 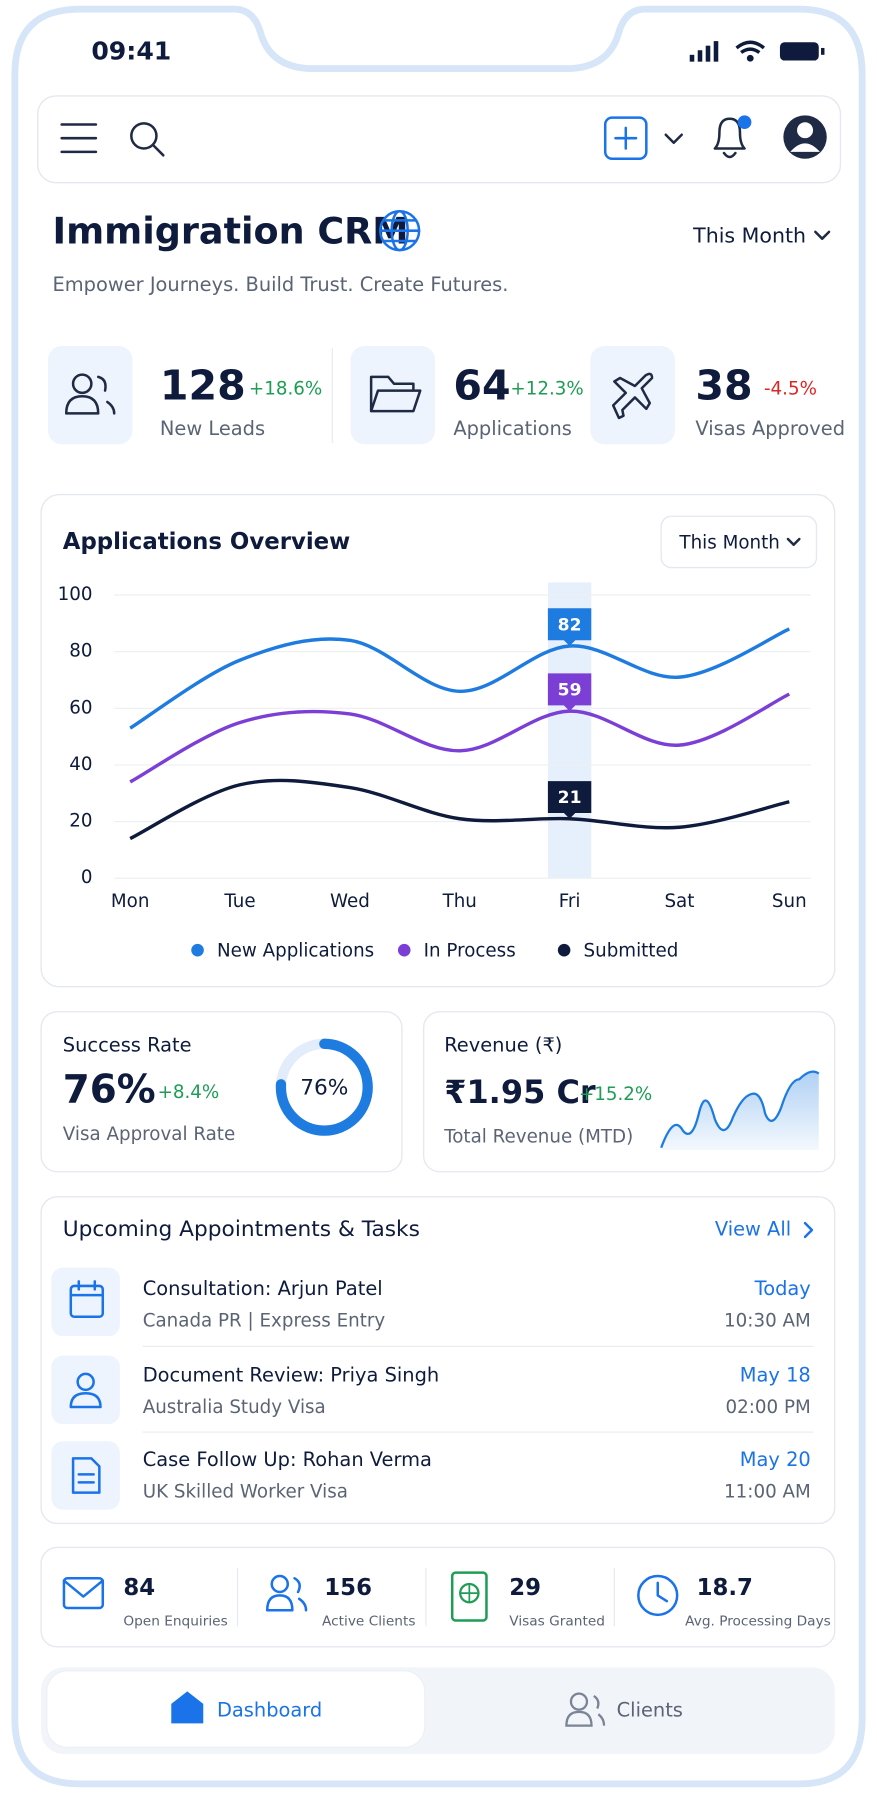 I want to click on stat-label: Open Enquiries, so click(x=175, y=1622).